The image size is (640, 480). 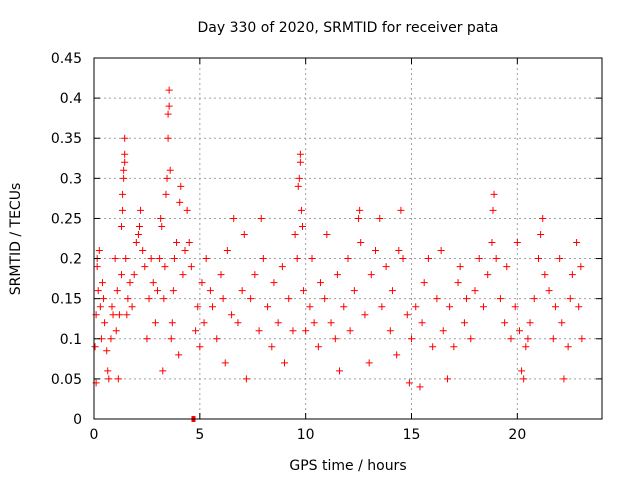 What do you see at coordinates (306, 435) in the screenshot?
I see `x-tick-label: 10` at bounding box center [306, 435].